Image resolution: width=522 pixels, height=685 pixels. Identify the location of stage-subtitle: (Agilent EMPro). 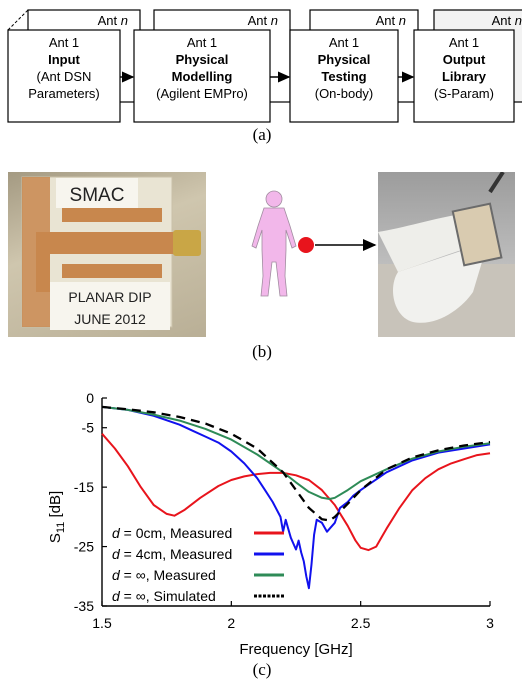
(202, 93).